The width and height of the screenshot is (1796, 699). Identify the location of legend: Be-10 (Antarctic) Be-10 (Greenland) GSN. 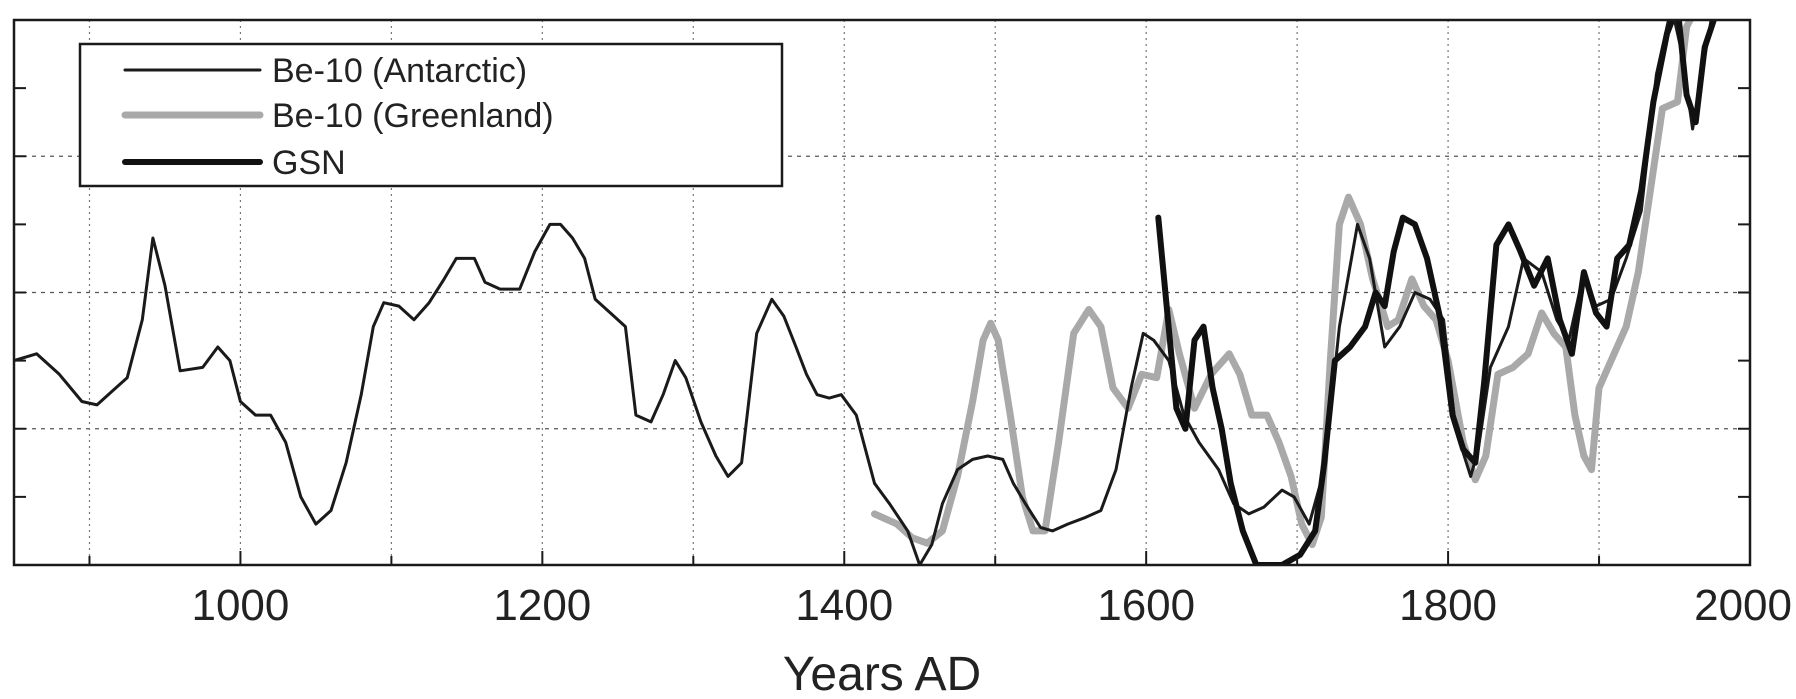
(431, 115).